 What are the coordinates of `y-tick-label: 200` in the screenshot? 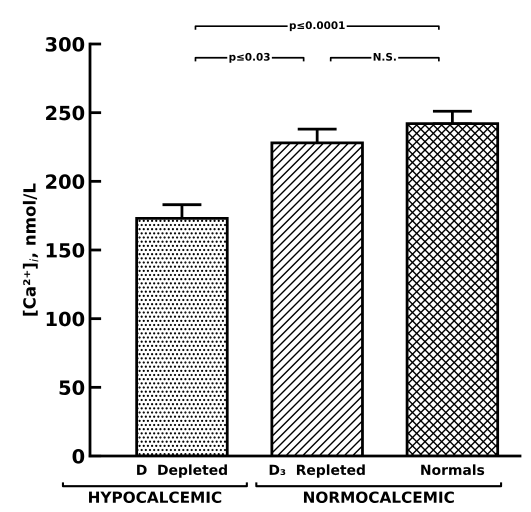 It's located at (65, 181).